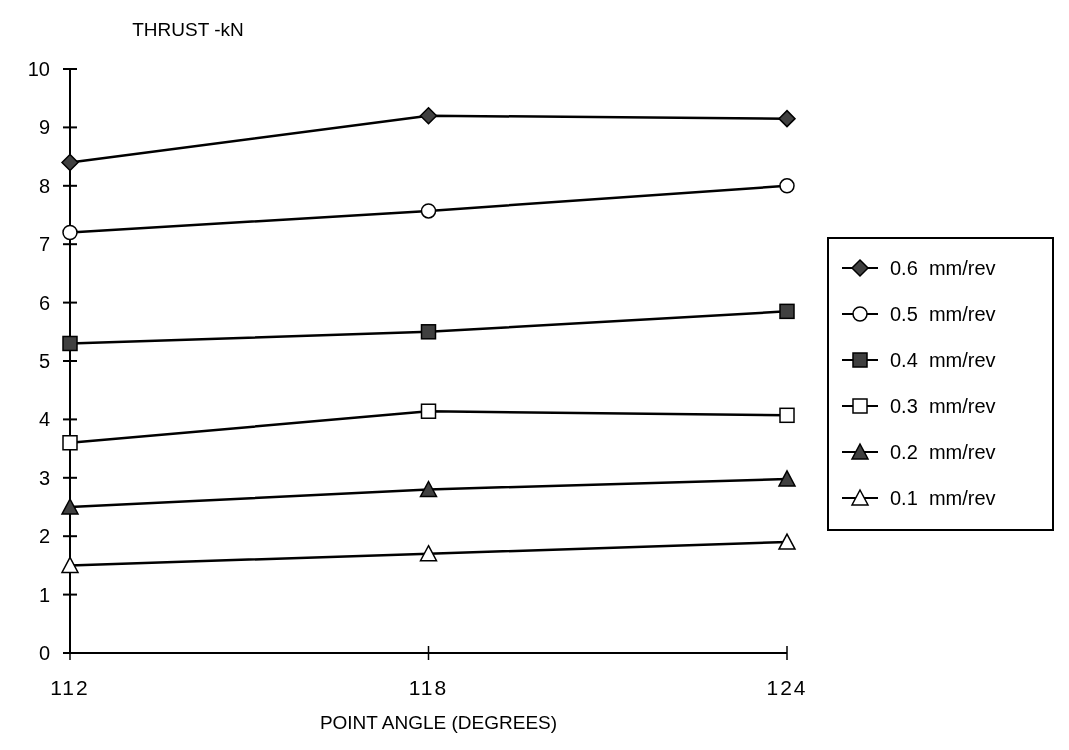 This screenshot has width=1069, height=750. What do you see at coordinates (943, 498) in the screenshot?
I see `legend-label: 0.1 mm/rev` at bounding box center [943, 498].